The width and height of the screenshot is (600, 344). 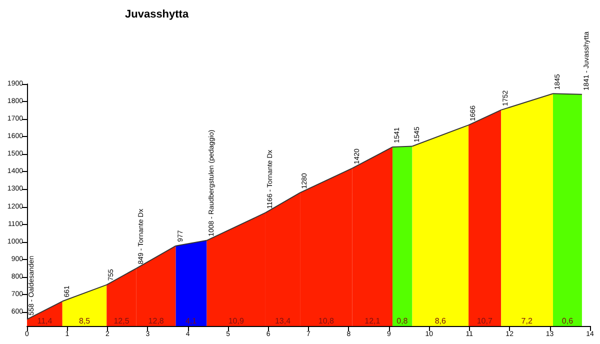 What do you see at coordinates (372, 321) in the screenshot?
I see `annotation: 12,1` at bounding box center [372, 321].